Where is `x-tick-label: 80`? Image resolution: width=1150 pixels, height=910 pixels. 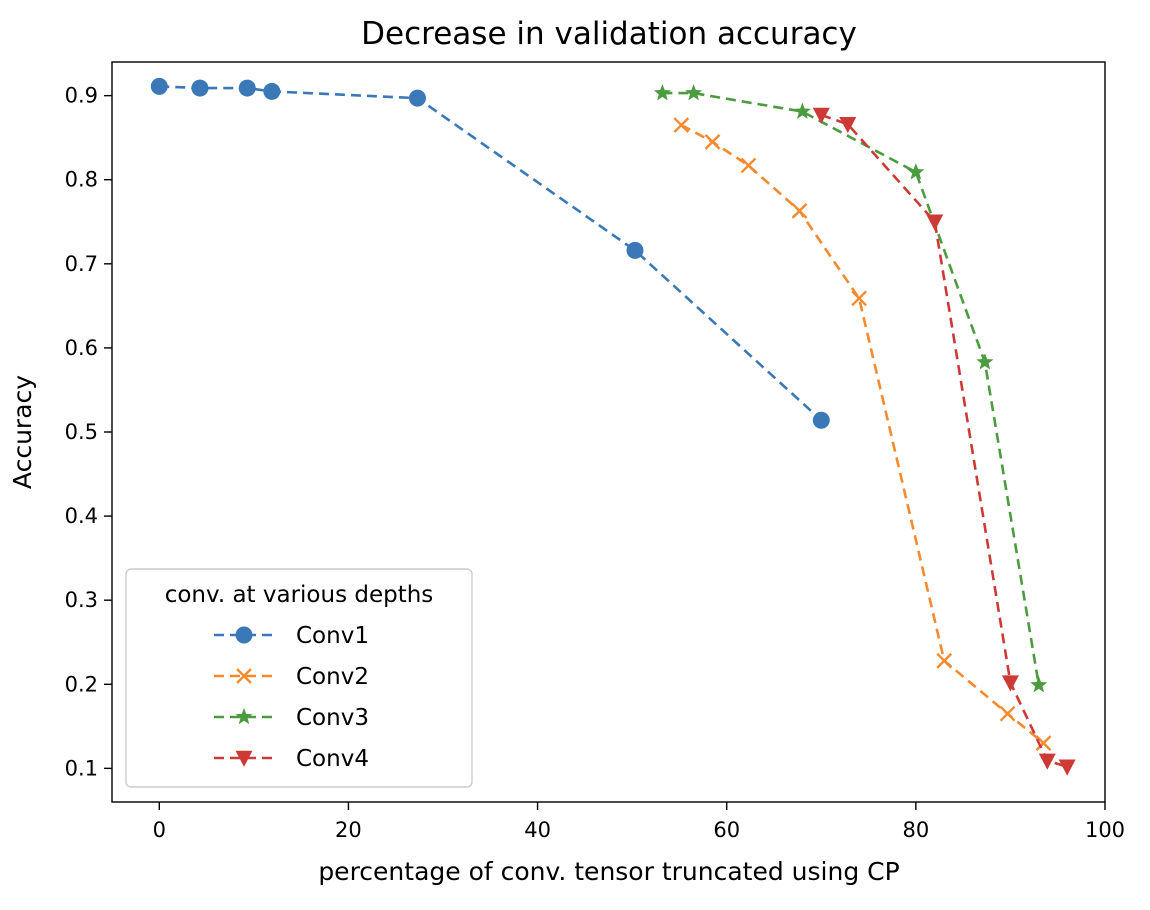
x-tick-label: 80 is located at coordinates (915, 830).